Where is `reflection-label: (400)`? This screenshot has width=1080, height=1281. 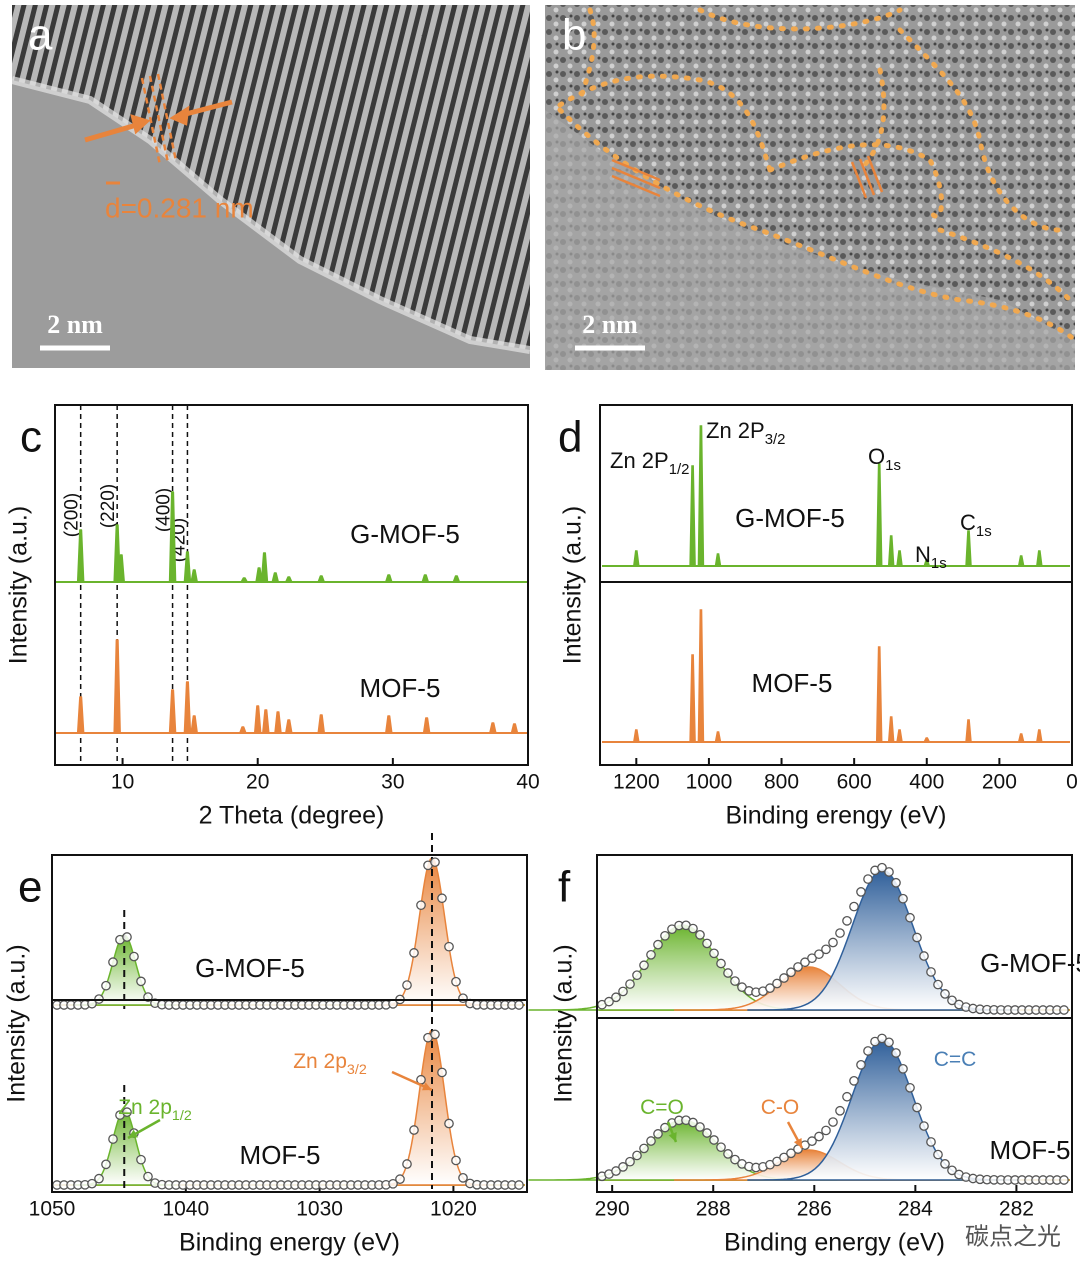
reflection-label: (400) is located at coordinates (164, 510).